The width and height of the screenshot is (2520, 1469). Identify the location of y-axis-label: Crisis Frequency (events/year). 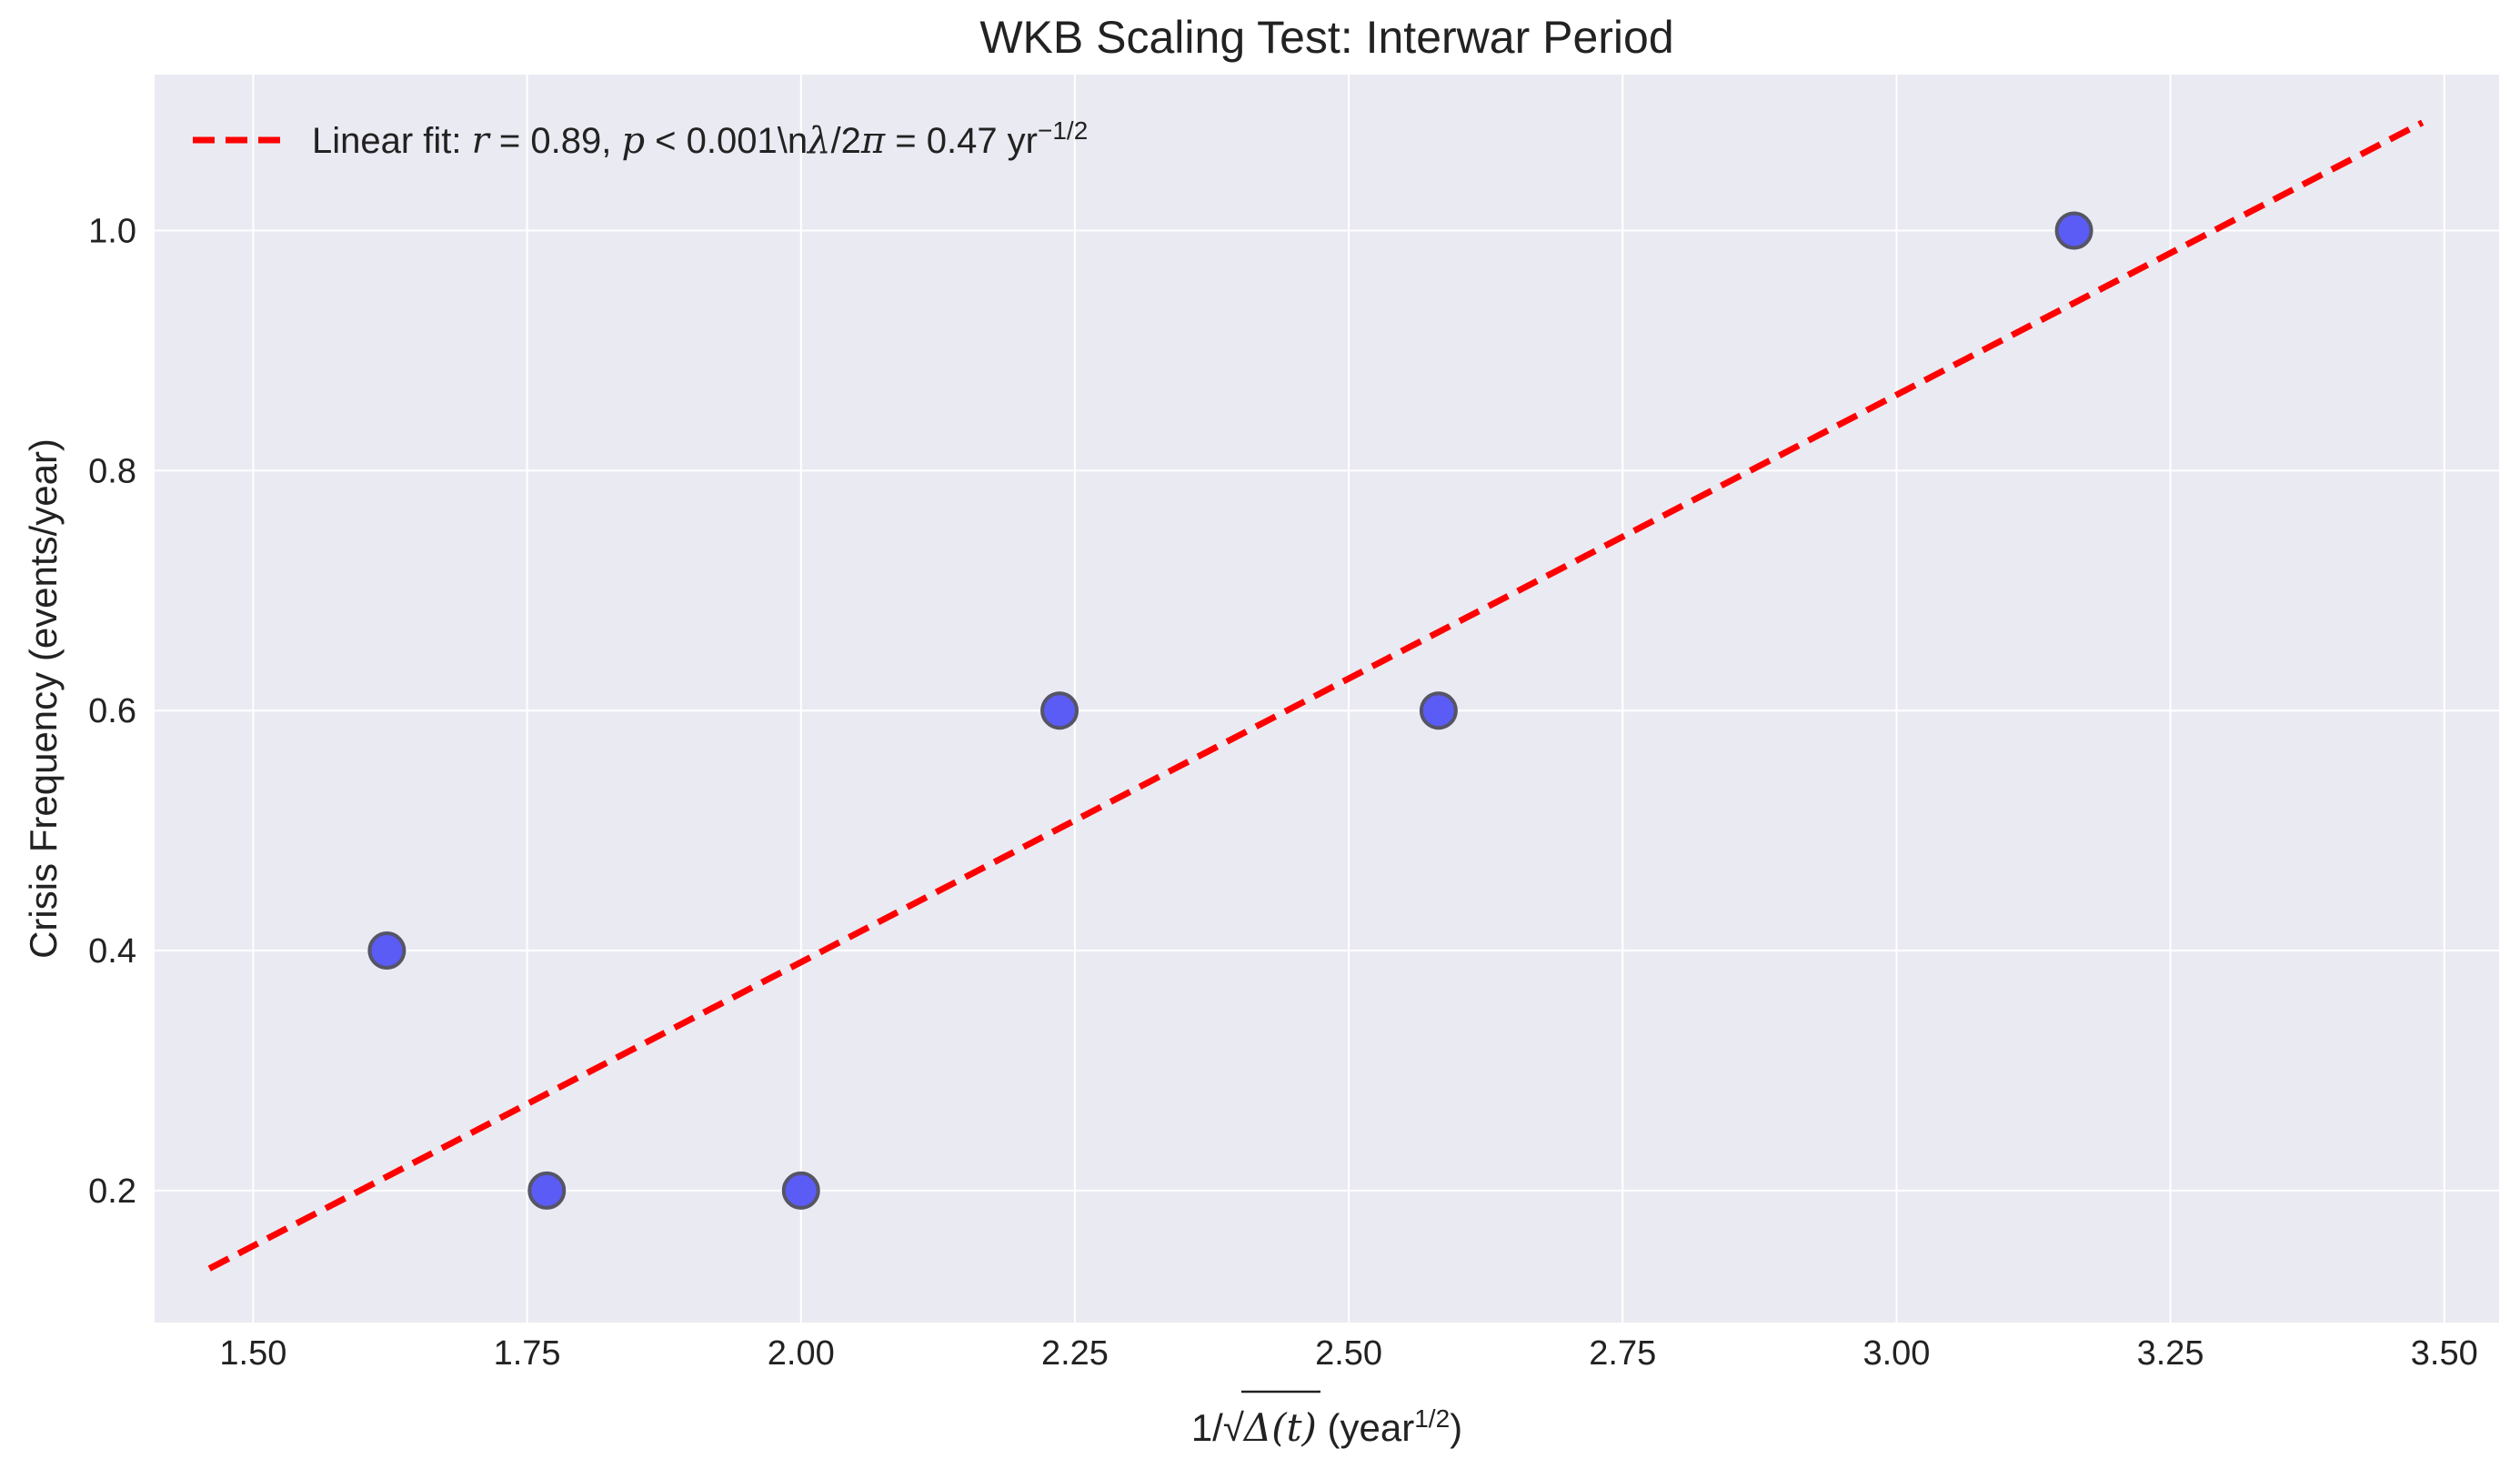
(44, 698).